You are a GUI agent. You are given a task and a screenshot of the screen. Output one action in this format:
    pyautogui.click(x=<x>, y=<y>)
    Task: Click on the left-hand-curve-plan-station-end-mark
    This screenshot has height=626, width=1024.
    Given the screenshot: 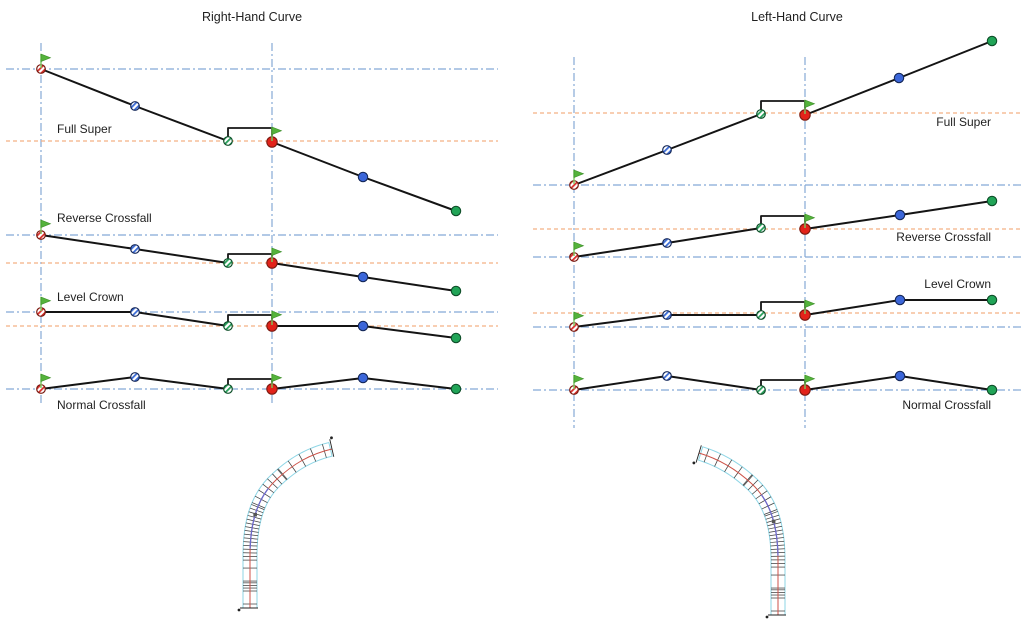 What is the action you would take?
    pyautogui.click(x=698, y=454)
    